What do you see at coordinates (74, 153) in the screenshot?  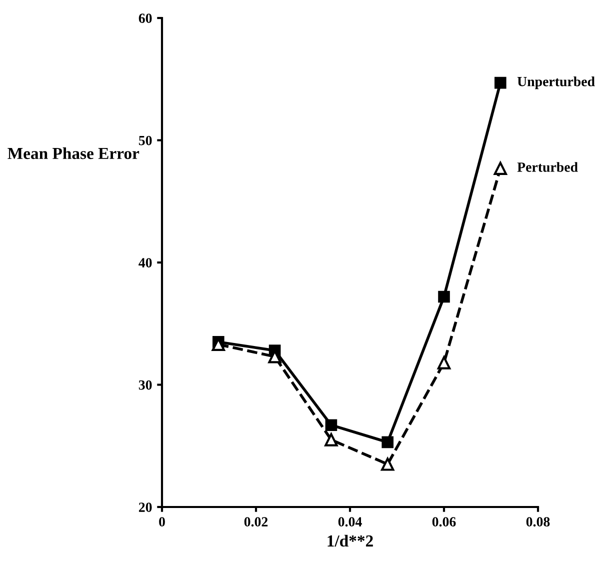 I see `y-axis-title: Mean Phase Error` at bounding box center [74, 153].